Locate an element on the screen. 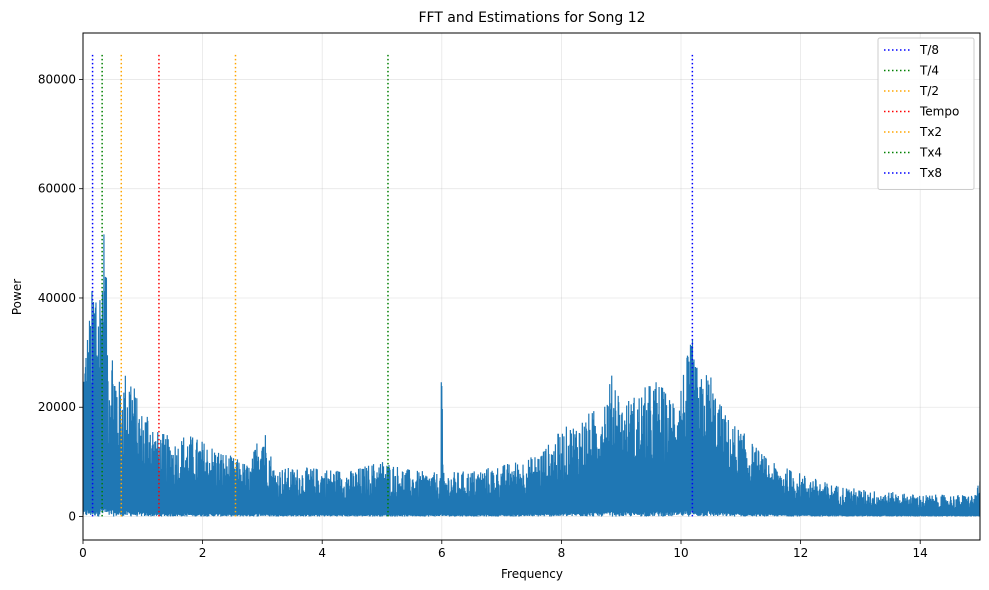 This screenshot has height=590, width=989. y-tick-label: 0 is located at coordinates (72, 517).